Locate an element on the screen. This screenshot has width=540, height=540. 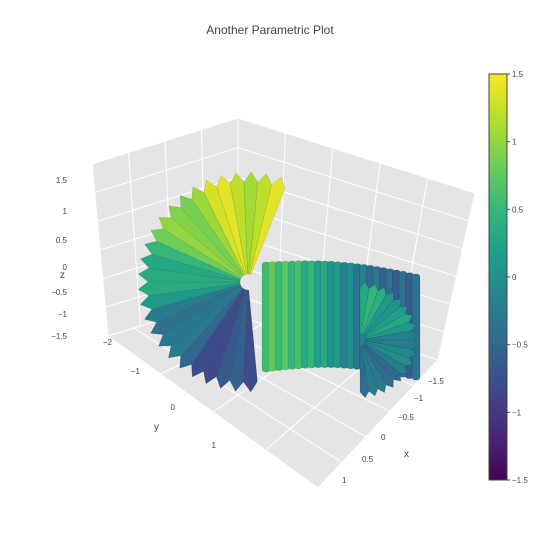
x-axis-ticks: −1.5 −1 −0.5 0 0.5 1 is located at coordinates (393, 431).